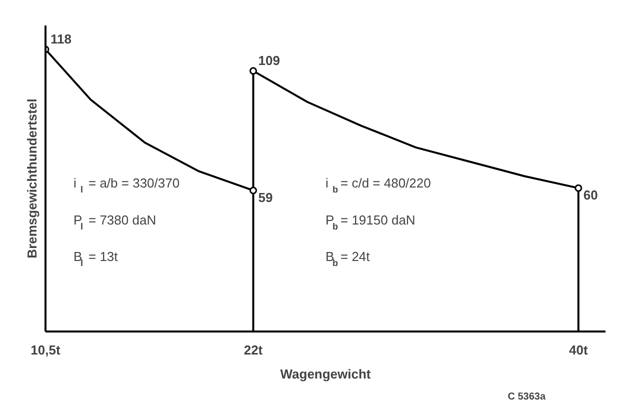  Describe the element at coordinates (61, 38) in the screenshot. I see `data-label: 118` at that location.